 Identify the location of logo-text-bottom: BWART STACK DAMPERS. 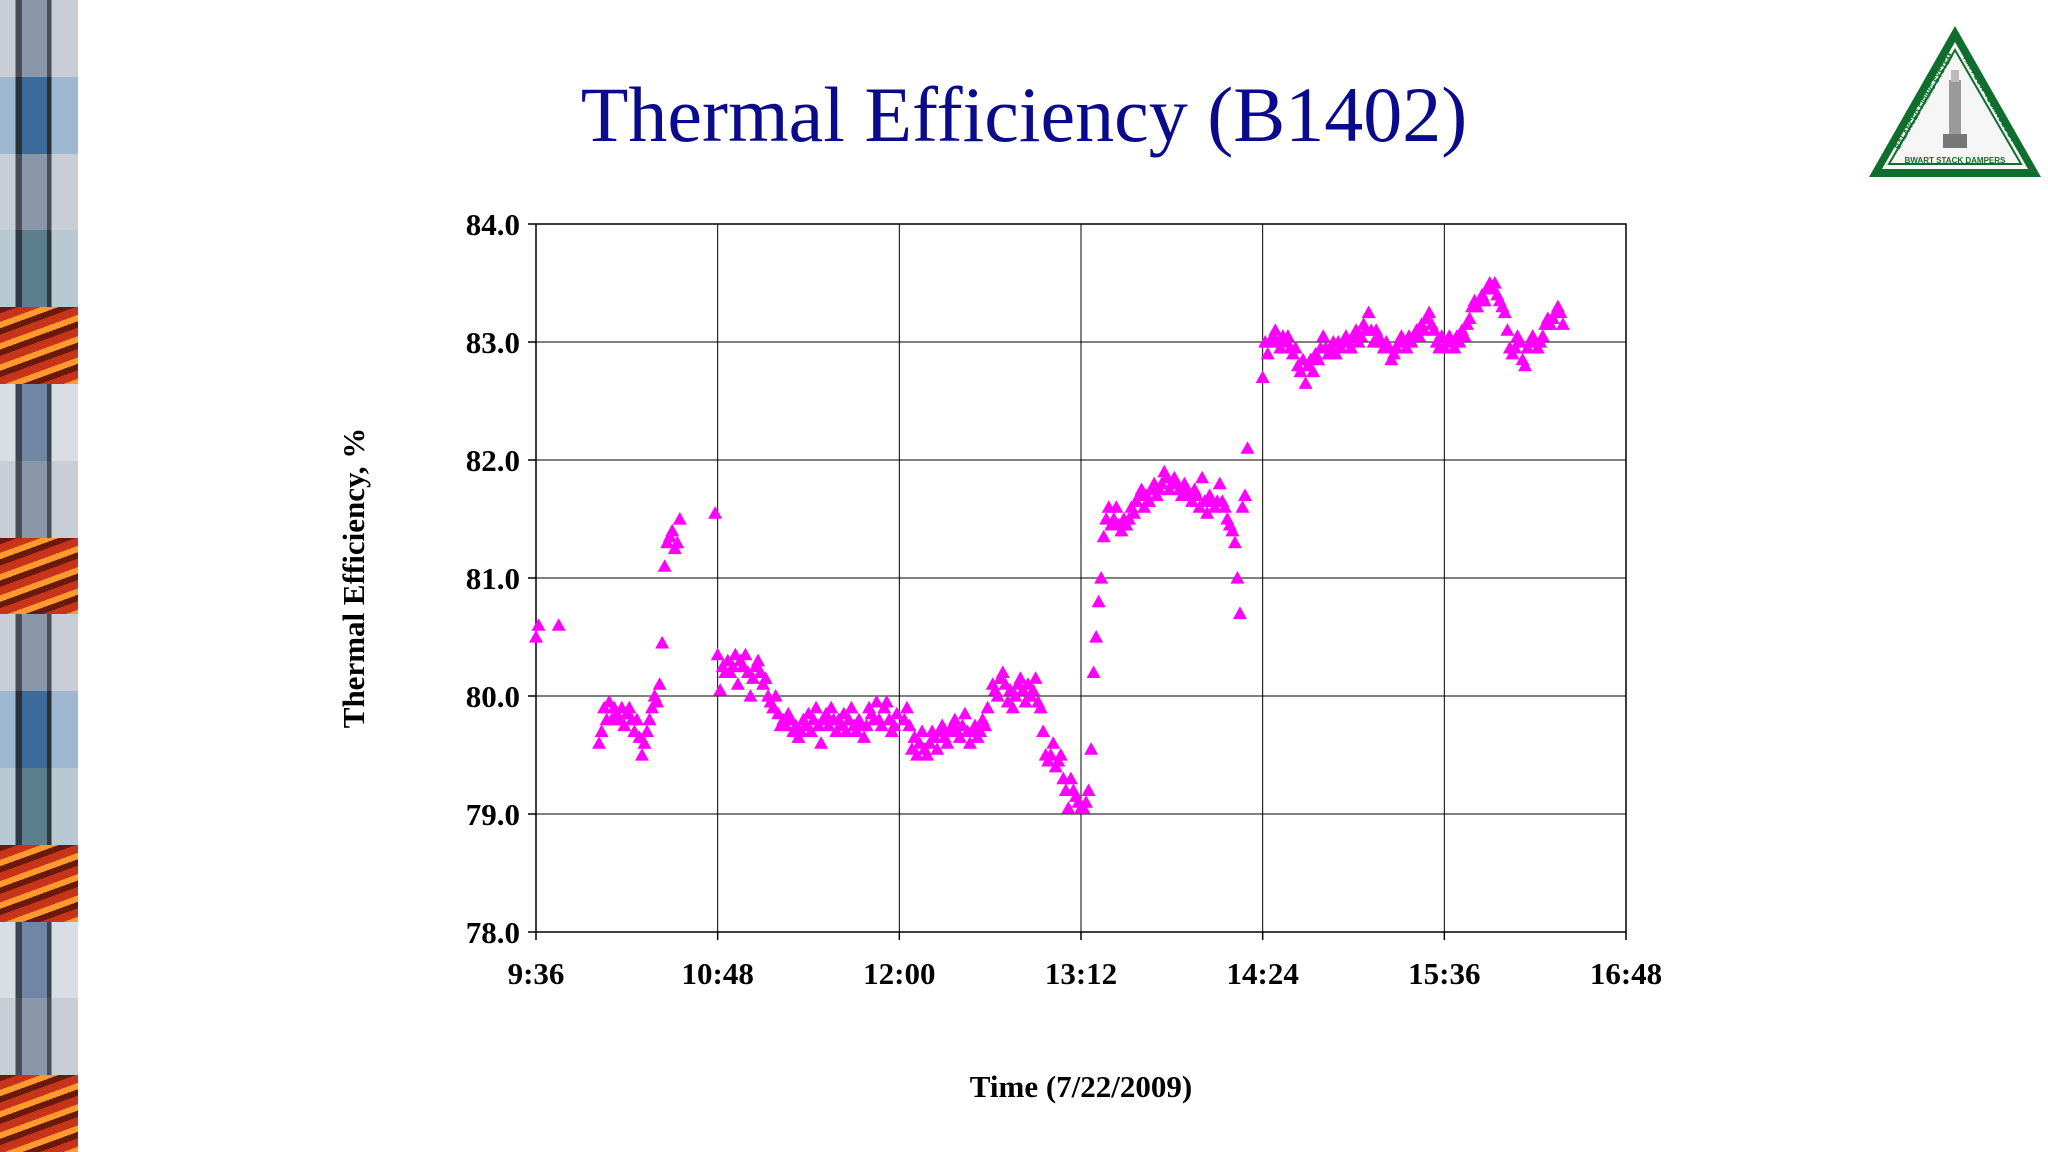
(1955, 160).